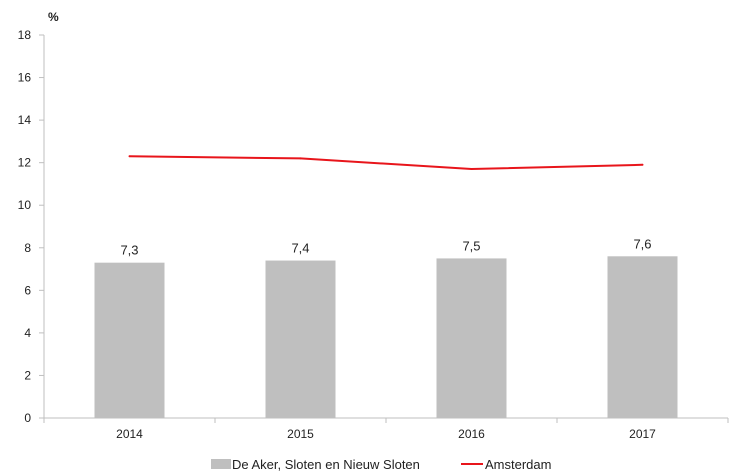 This screenshot has width=734, height=474. What do you see at coordinates (300, 339) in the screenshot?
I see `bar-2015` at bounding box center [300, 339].